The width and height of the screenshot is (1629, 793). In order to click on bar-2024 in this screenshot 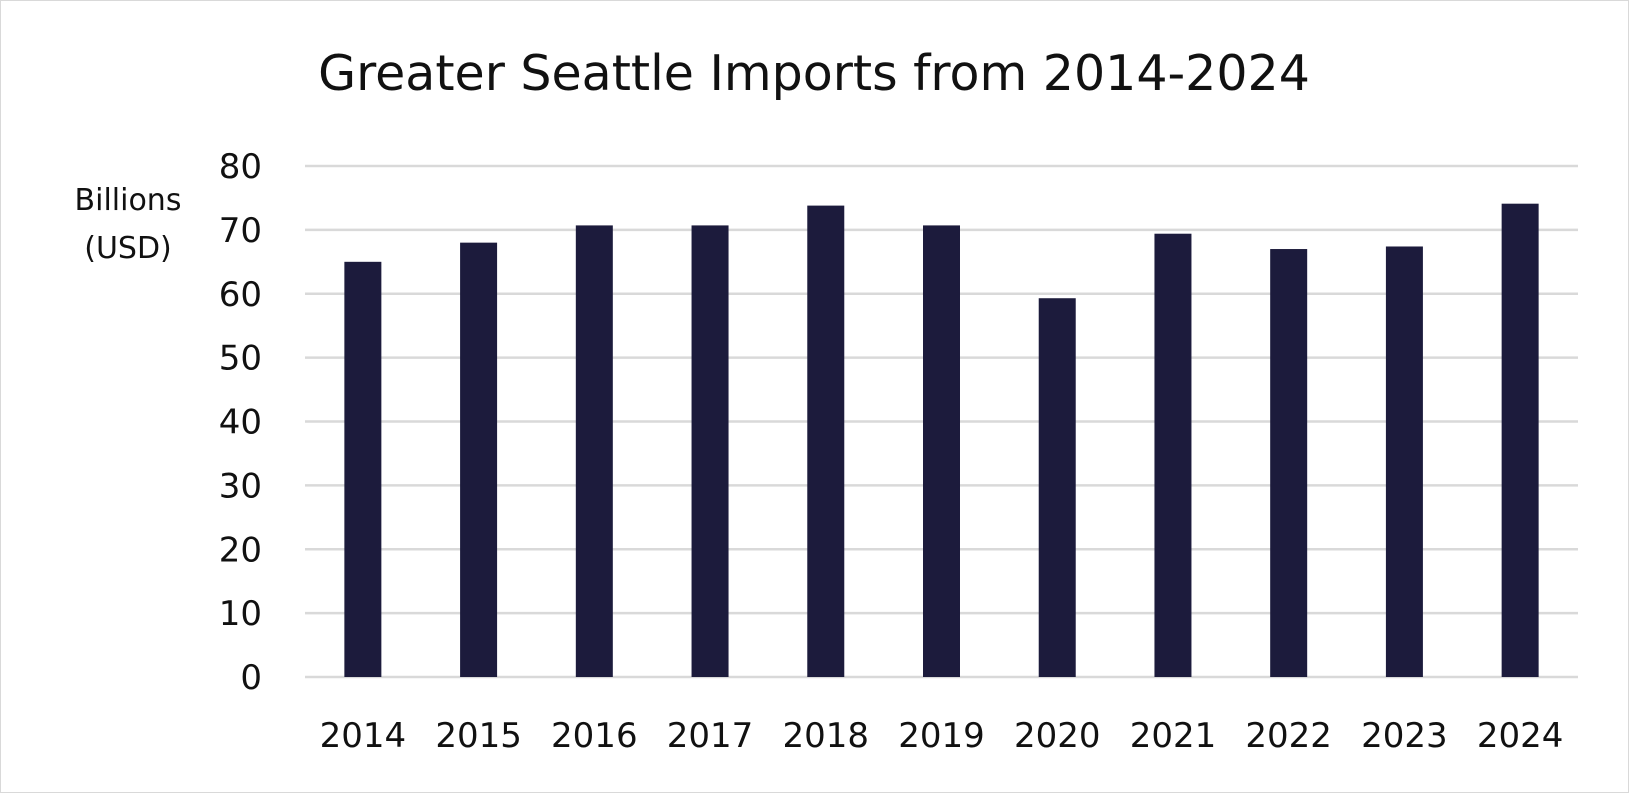, I will do `click(1520, 440)`.